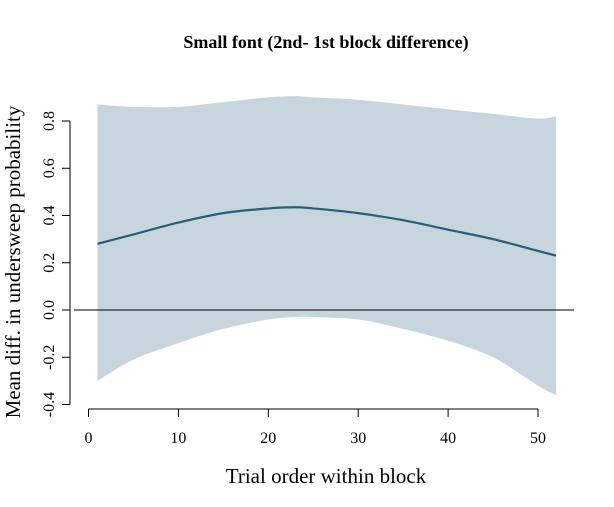 This screenshot has width=614, height=507. What do you see at coordinates (268, 438) in the screenshot?
I see `x-tick-label: 20` at bounding box center [268, 438].